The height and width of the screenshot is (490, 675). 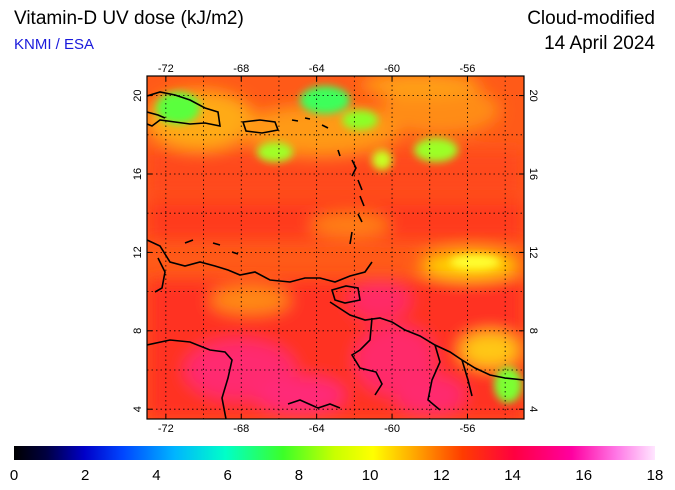 What do you see at coordinates (334, 453) in the screenshot?
I see `colorbar-gradient` at bounding box center [334, 453].